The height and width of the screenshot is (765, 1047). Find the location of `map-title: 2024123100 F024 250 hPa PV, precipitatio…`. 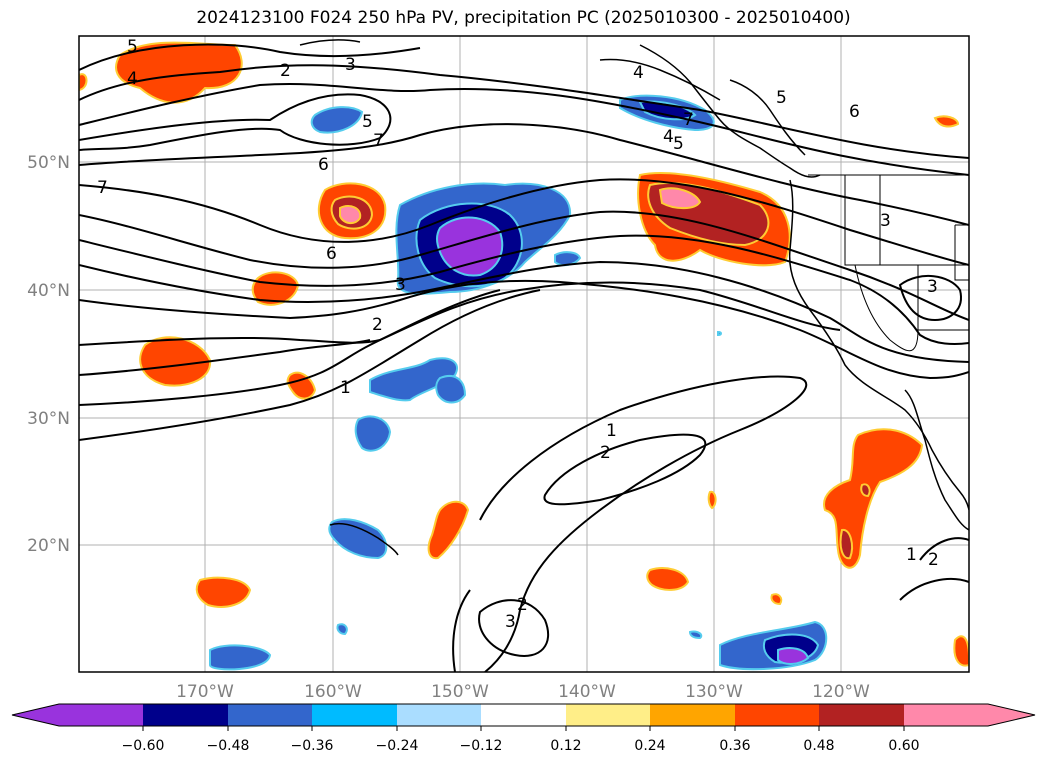

map-title: 2024123100 F024 250 hPa PV, precipitatio… is located at coordinates (523, 18).